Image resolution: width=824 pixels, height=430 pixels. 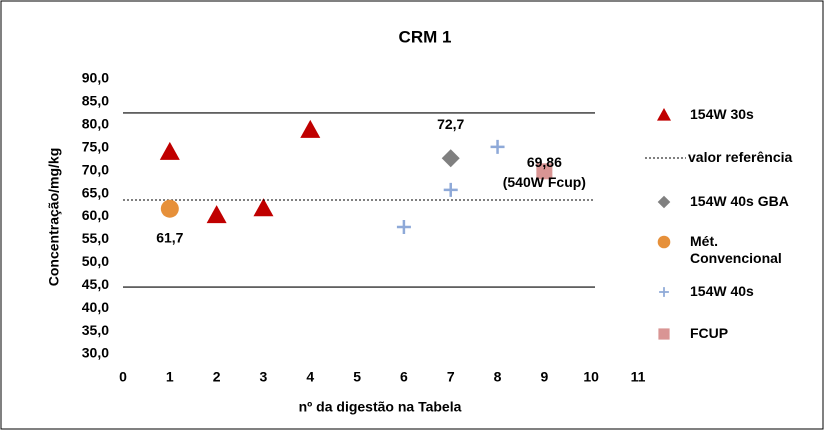 What do you see at coordinates (591, 377) in the screenshot?
I see `x-tick-label: 10` at bounding box center [591, 377].